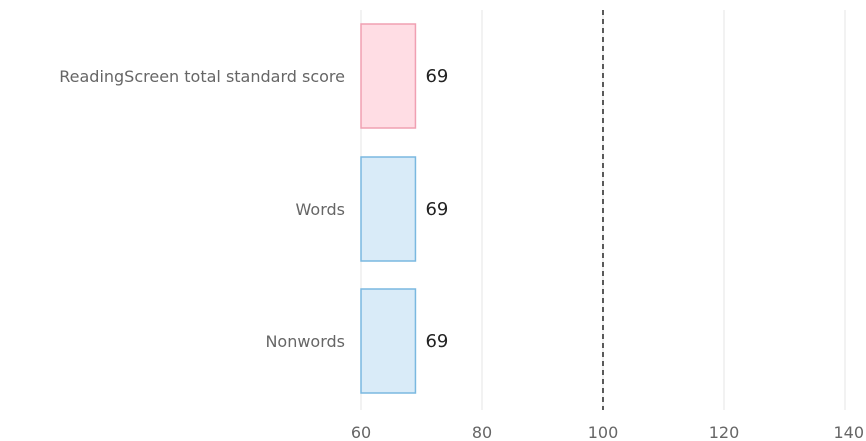  I want to click on x-axis-tick-labels: 60 80 100 120 140, so click(607, 432).